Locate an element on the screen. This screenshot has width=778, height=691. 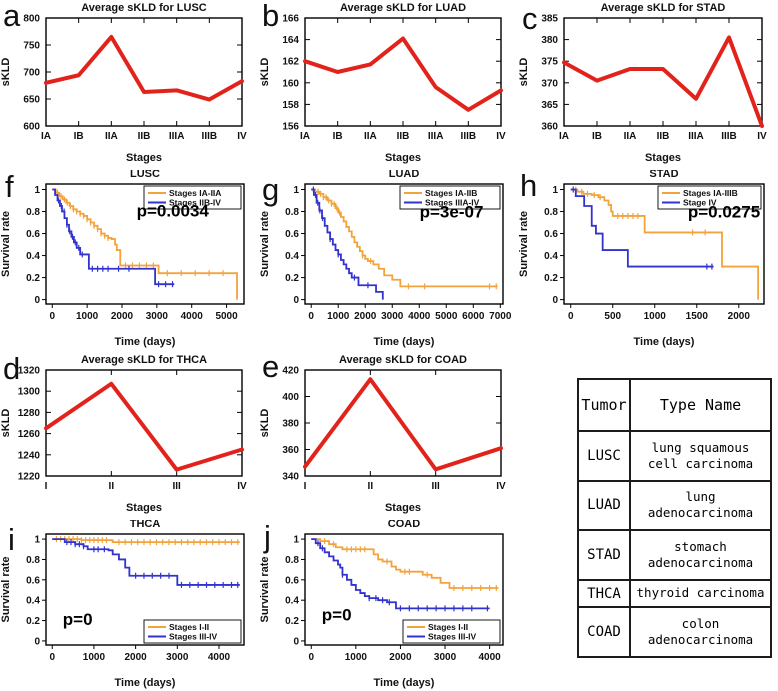
svg-text: Average sKLD for THCA is located at coordinates (144, 360).